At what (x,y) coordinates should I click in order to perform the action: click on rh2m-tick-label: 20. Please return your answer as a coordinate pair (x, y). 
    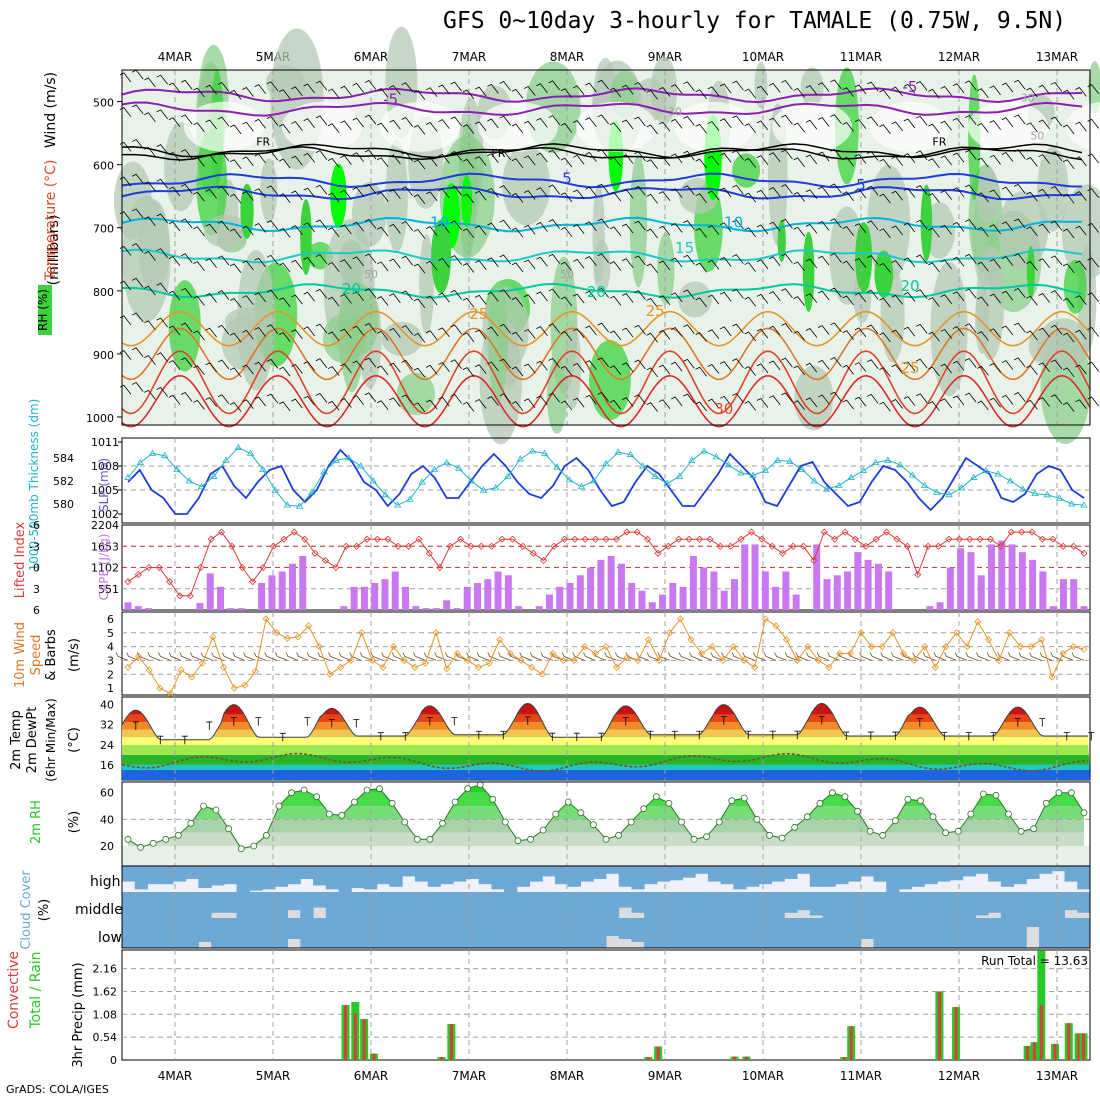
    Looking at the image, I should click on (107, 846).